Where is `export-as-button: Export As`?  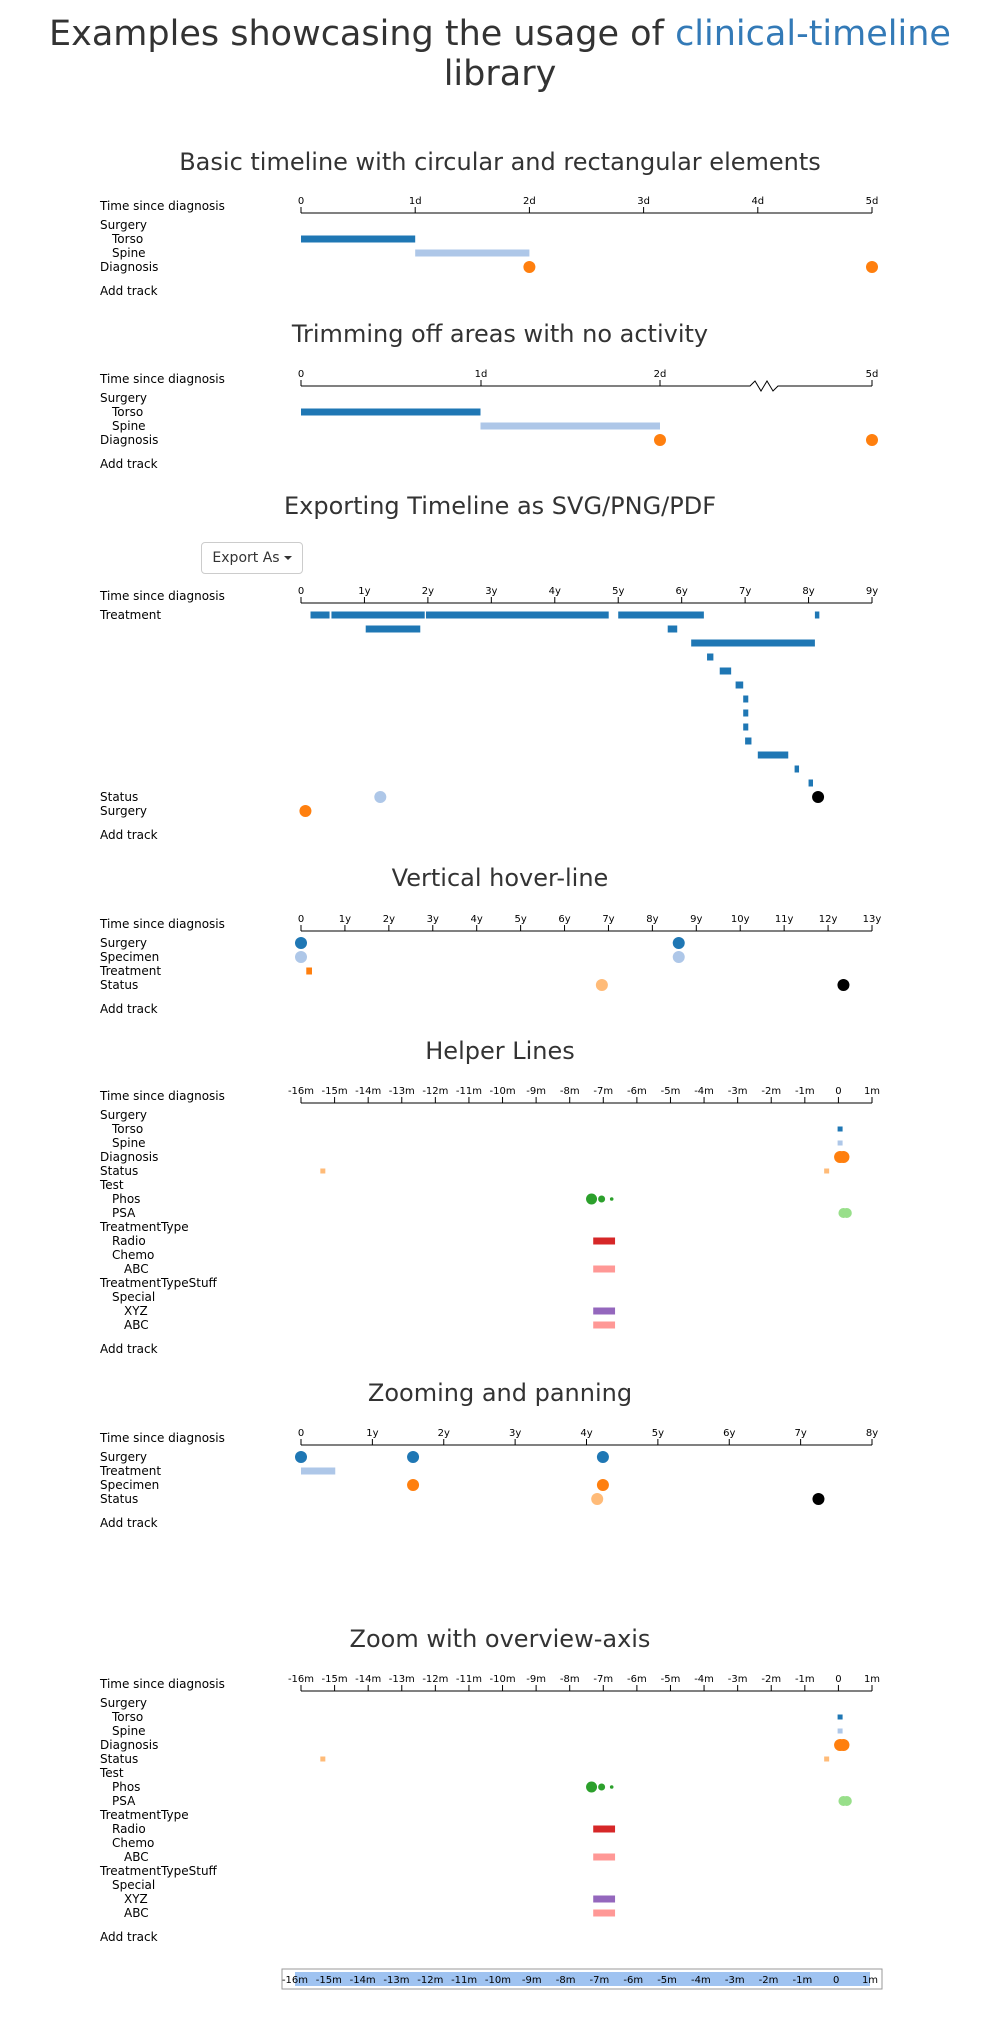
export-as-button: Export As is located at coordinates (252, 558).